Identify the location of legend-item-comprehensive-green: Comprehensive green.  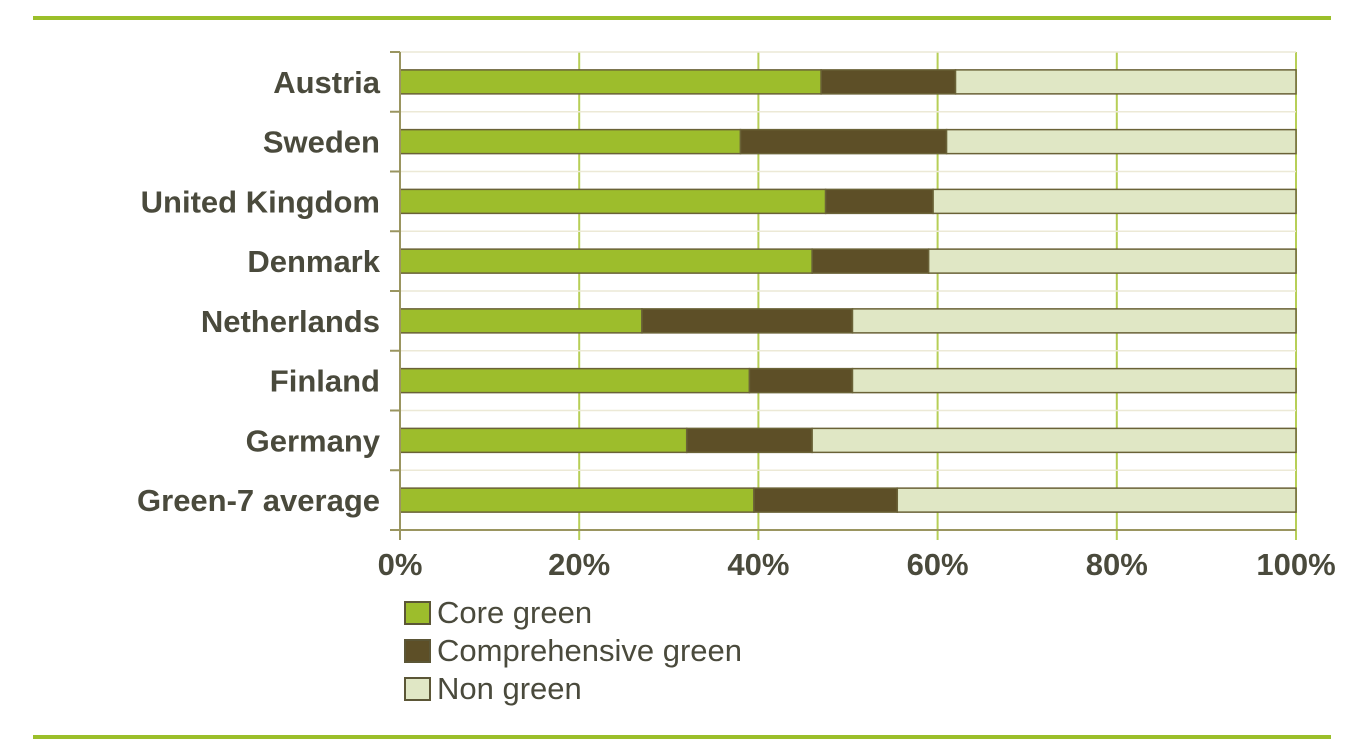
(573, 651).